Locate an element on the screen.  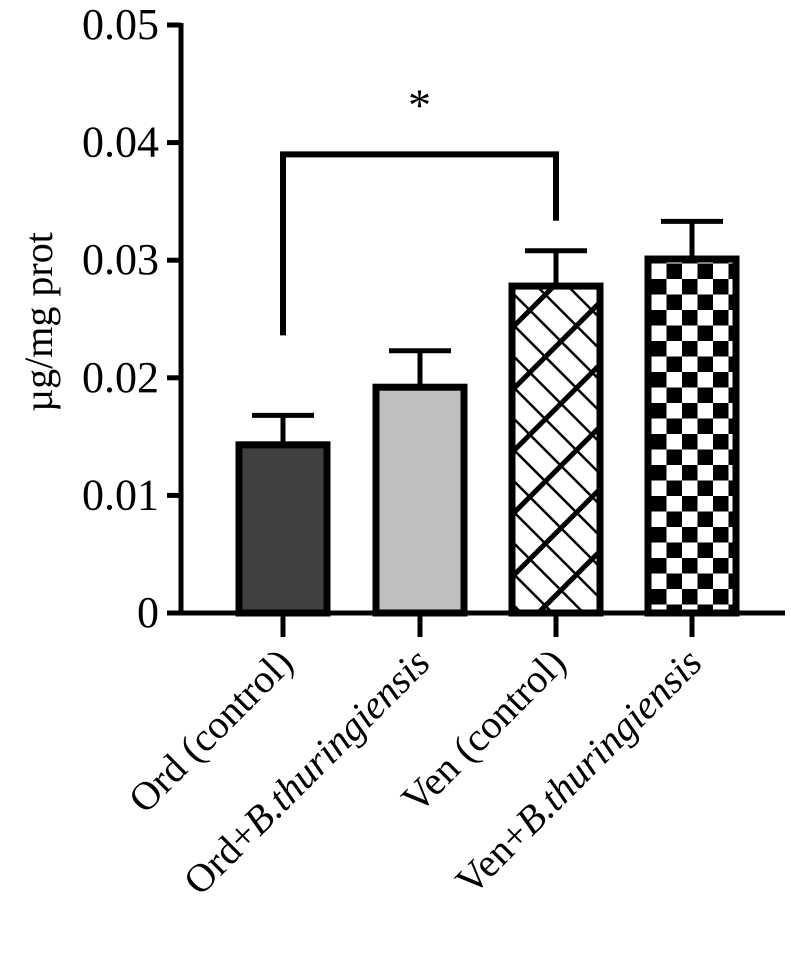
y-tick-label: 0.04 is located at coordinates (120, 142).